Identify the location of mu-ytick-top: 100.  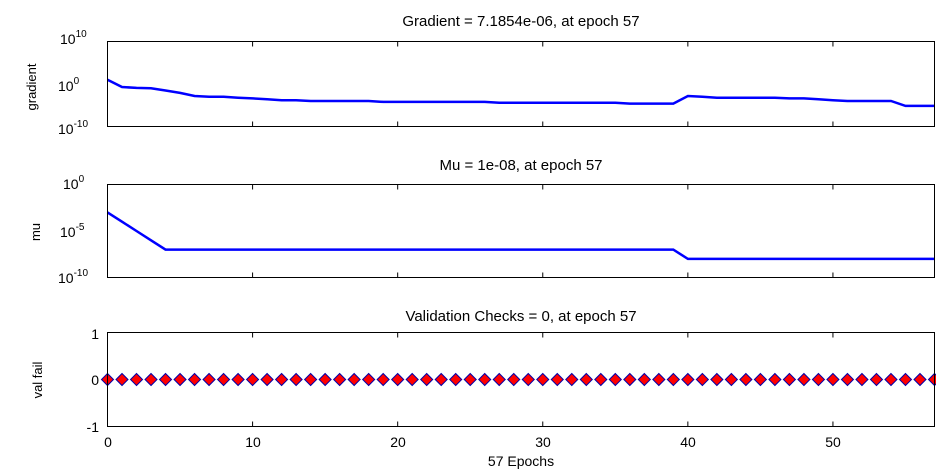
(74, 183).